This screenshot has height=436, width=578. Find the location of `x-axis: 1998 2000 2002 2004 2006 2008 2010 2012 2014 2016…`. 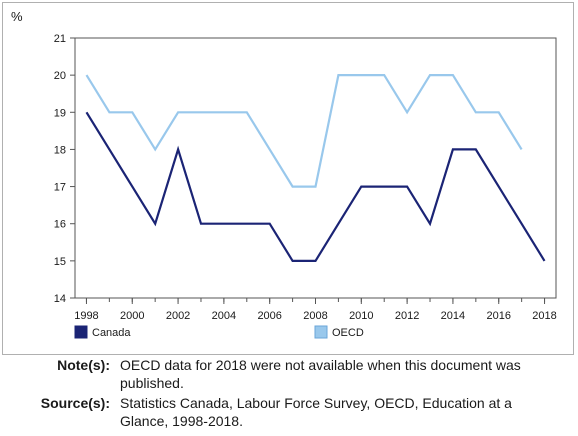

x-axis: 1998 2000 2002 2004 2006 2008 2010 2012 2014 2016… is located at coordinates (315, 310).